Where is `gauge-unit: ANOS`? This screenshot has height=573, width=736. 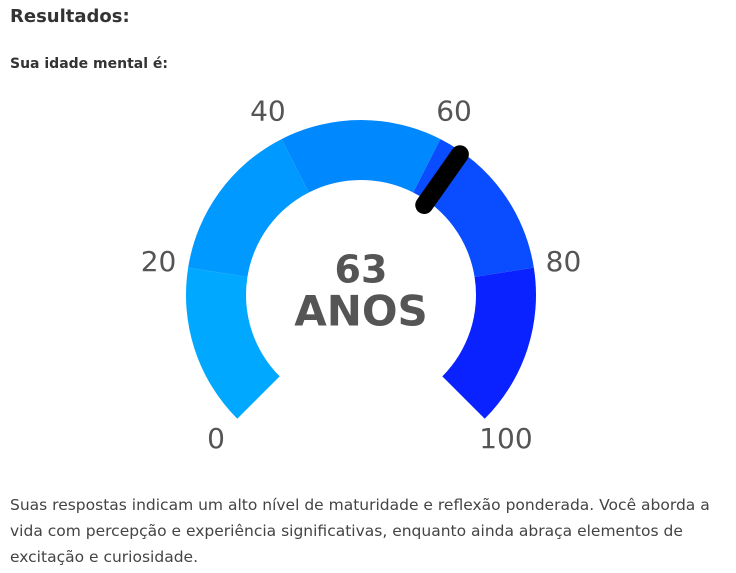
gauge-unit: ANOS is located at coordinates (361, 311).